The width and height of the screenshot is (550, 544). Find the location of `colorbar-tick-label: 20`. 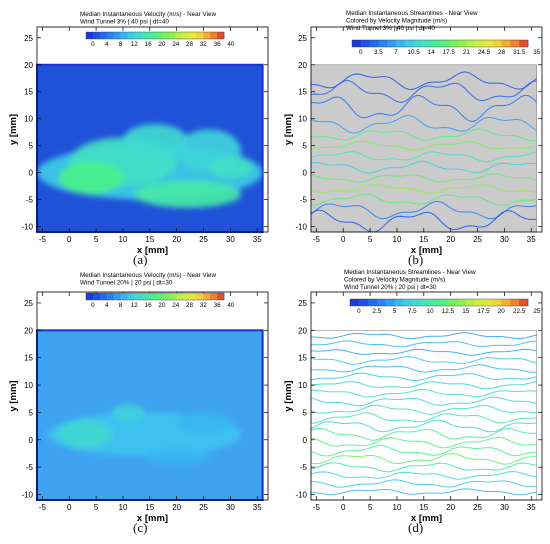

colorbar-tick-label: 20 is located at coordinates (162, 305).